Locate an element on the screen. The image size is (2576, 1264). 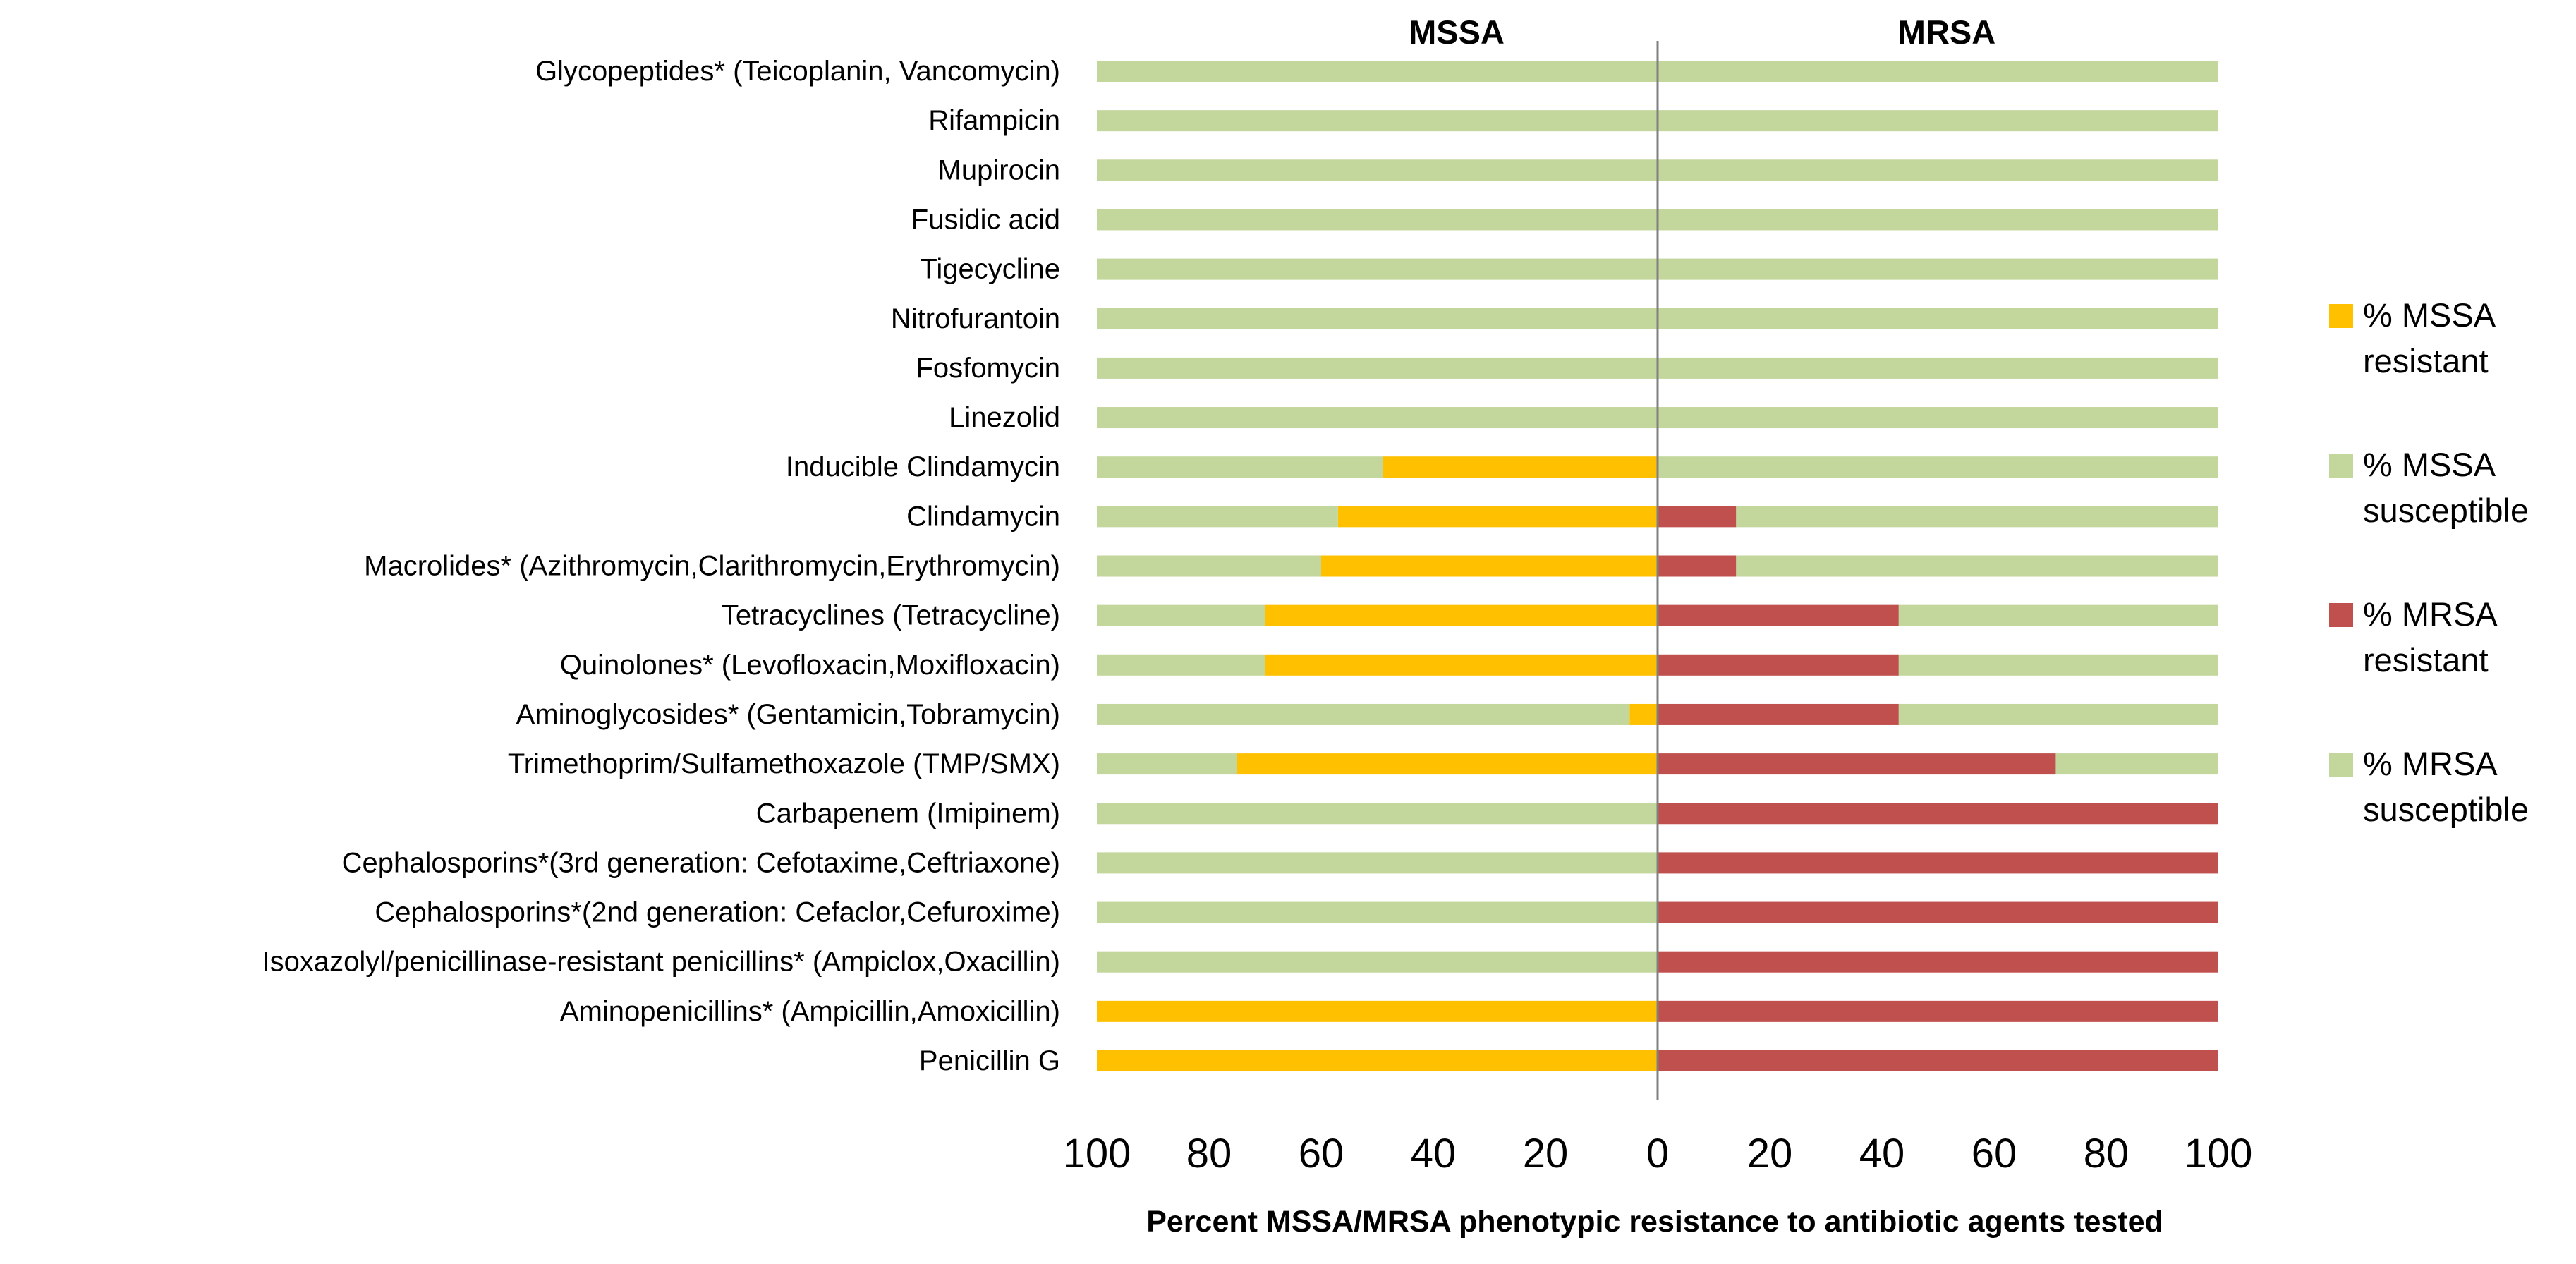
category-label: Aminoglycosides* (Gentamicin,Tobramycin) is located at coordinates (788, 714).